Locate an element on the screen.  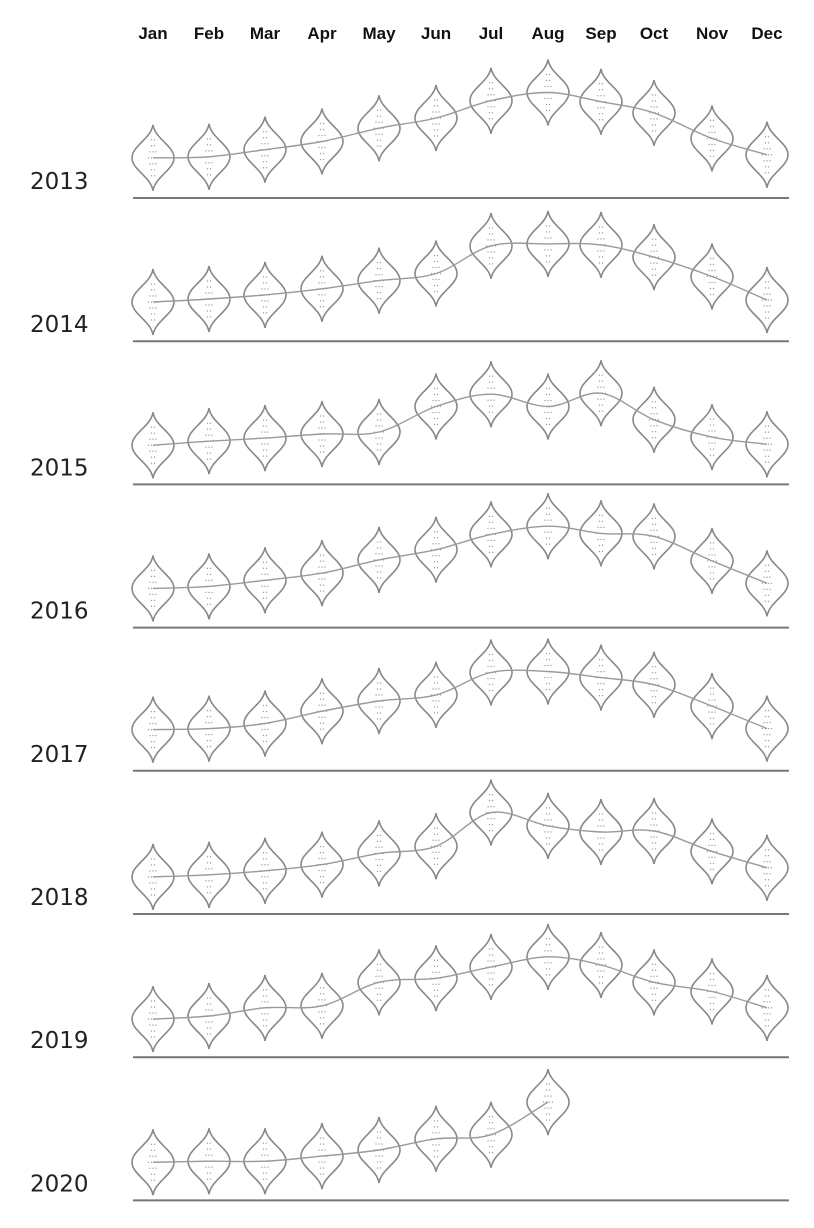
trend-line-2013 is located at coordinates (460, 125).